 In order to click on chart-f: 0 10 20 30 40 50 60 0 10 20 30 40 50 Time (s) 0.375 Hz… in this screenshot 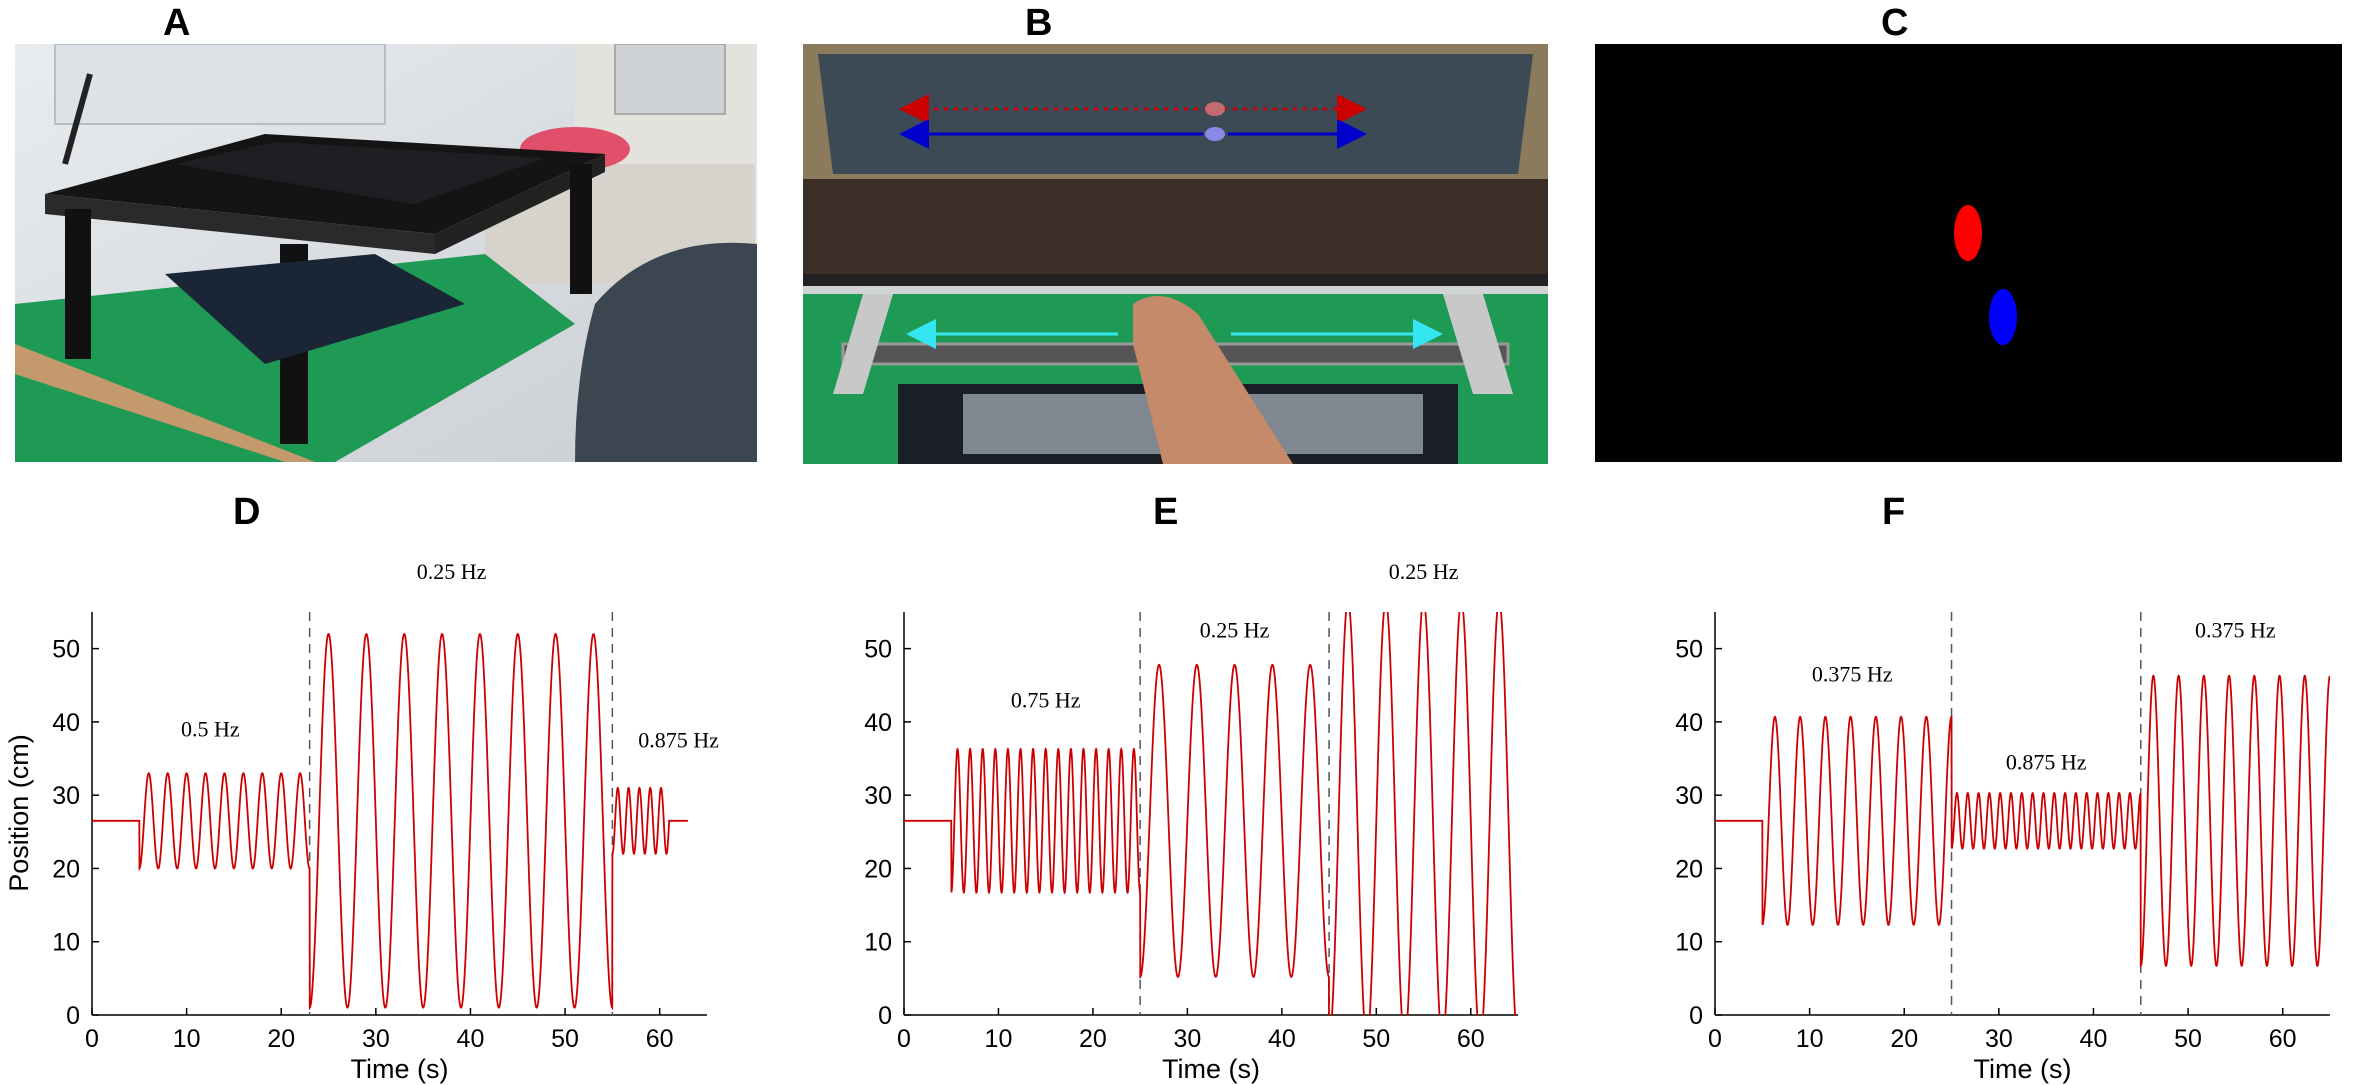, I will do `click(2002, 848)`.